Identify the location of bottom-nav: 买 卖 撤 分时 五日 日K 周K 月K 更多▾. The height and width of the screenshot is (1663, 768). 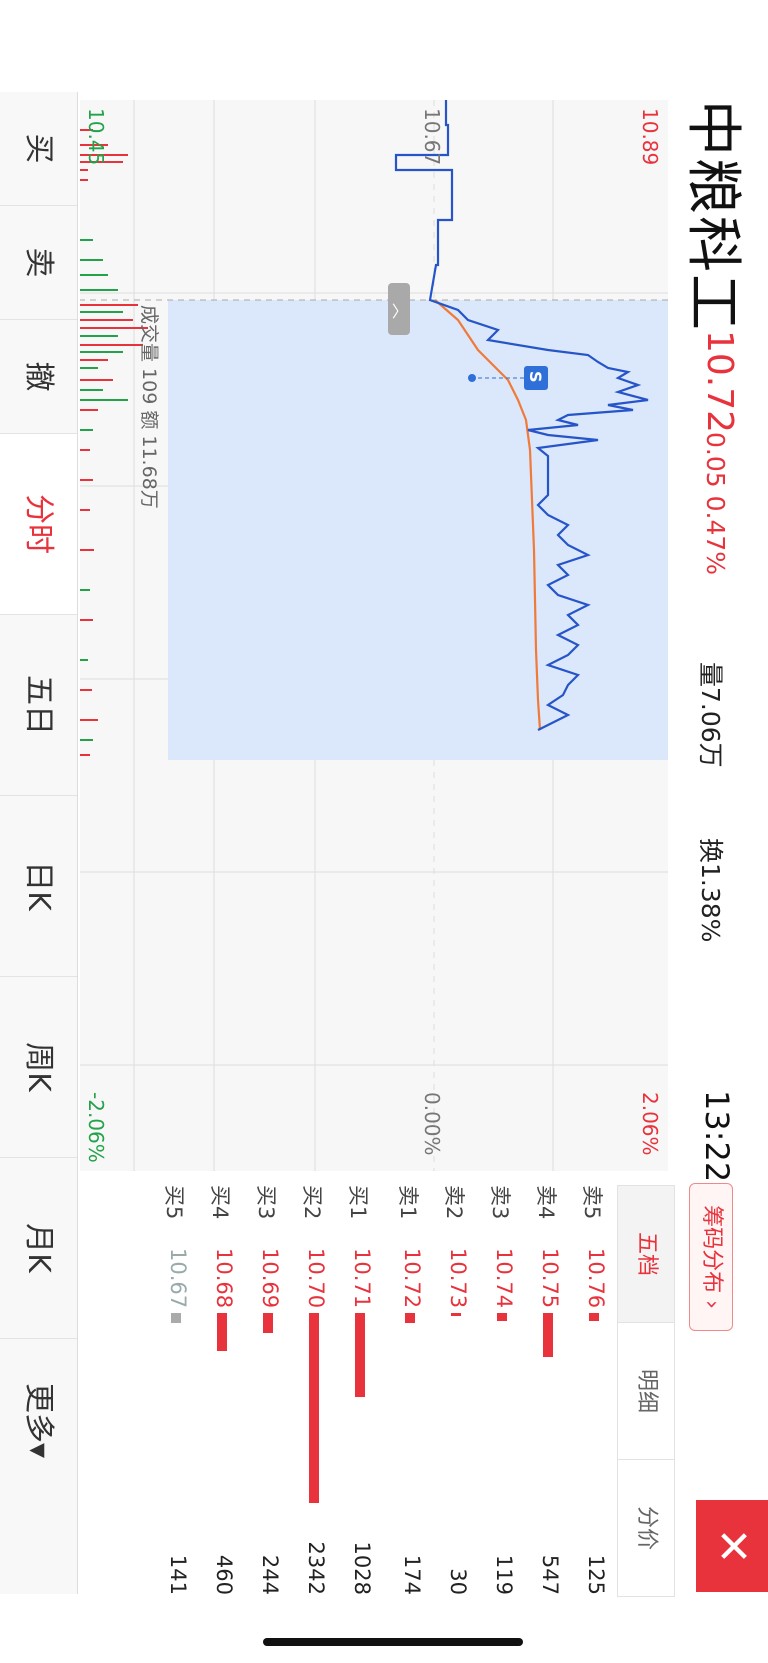
(39, 843).